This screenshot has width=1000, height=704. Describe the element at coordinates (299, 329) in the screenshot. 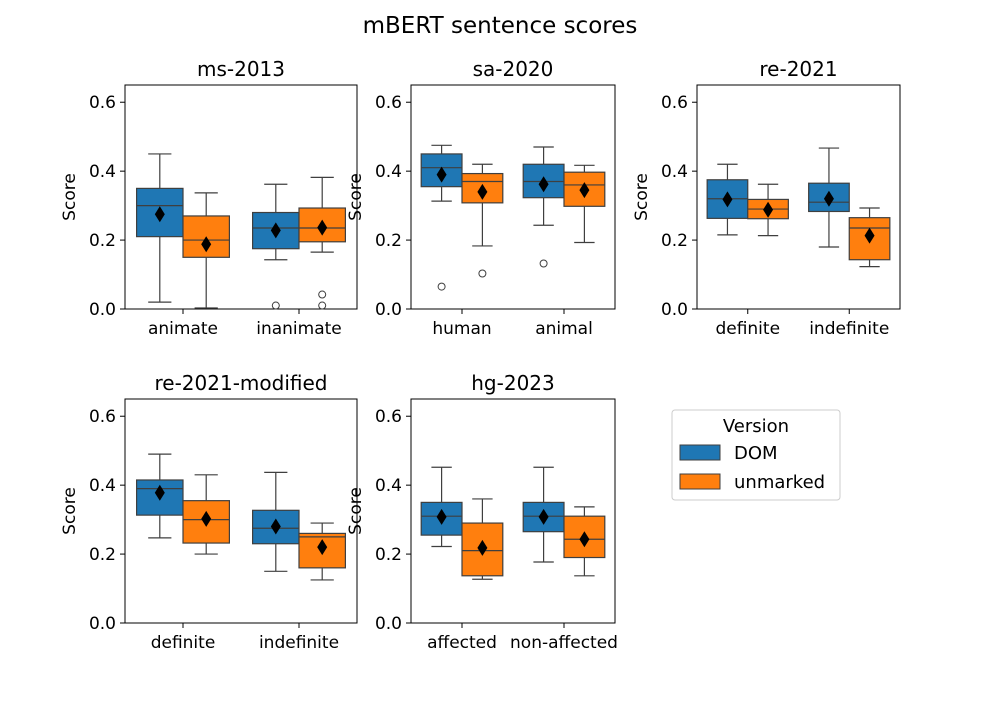

I see `x-tick-label: inanimate` at that location.